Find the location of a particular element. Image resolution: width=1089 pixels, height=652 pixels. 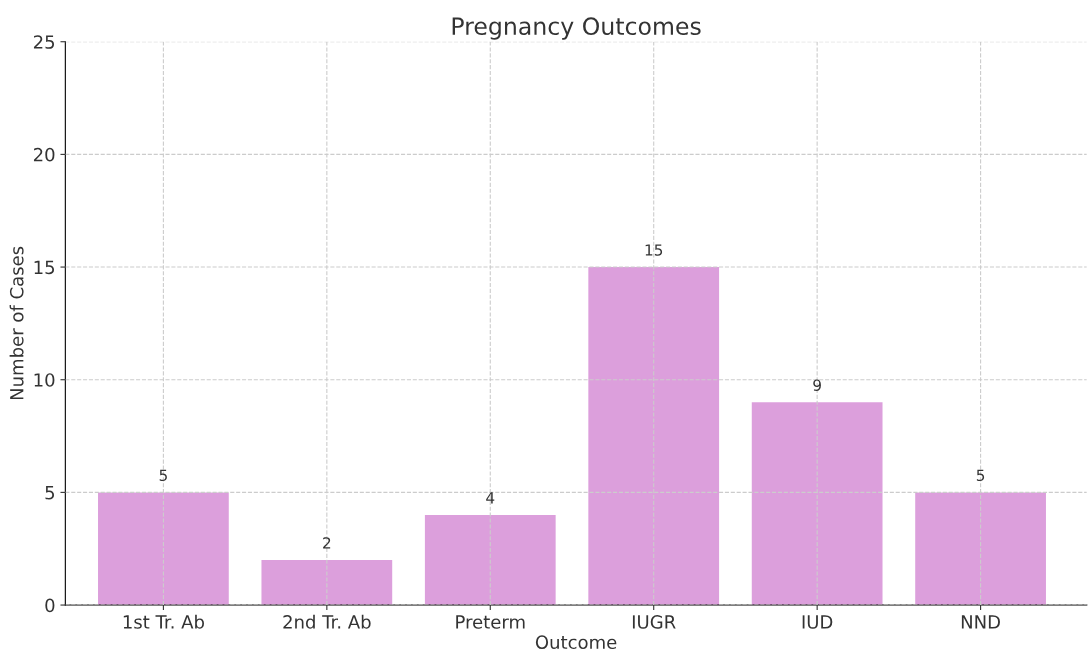

y-tick-label: 20 is located at coordinates (44, 154).